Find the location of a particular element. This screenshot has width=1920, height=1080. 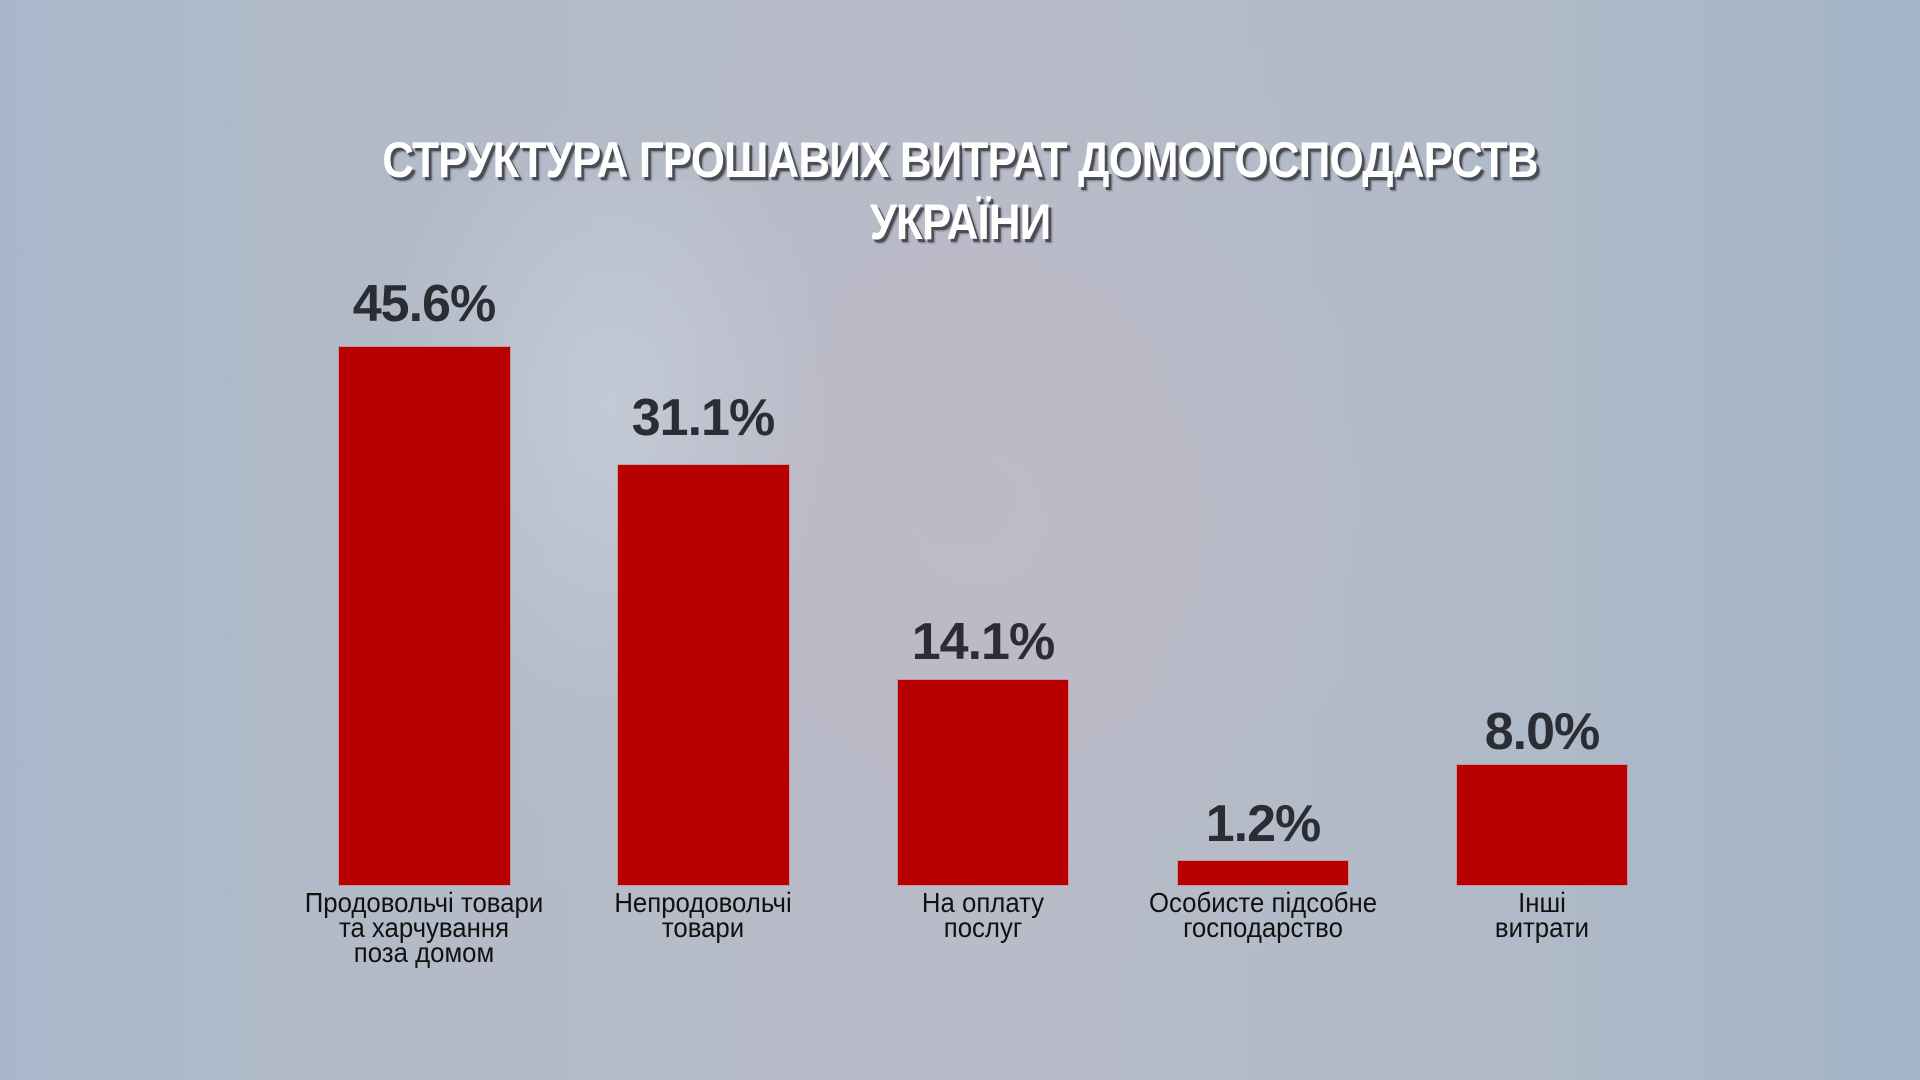

label-line: та харчування is located at coordinates (424, 927).